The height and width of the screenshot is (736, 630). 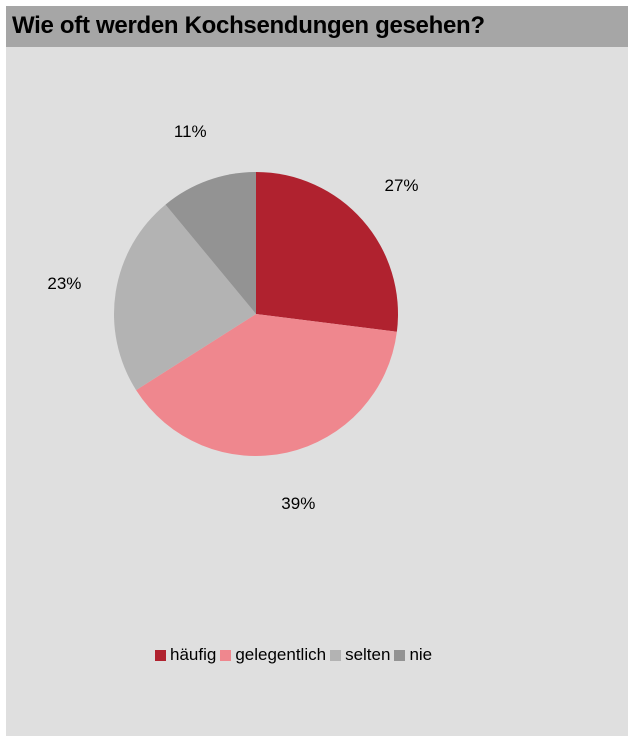 I want to click on legend-label-0: häufig, so click(x=193, y=654).